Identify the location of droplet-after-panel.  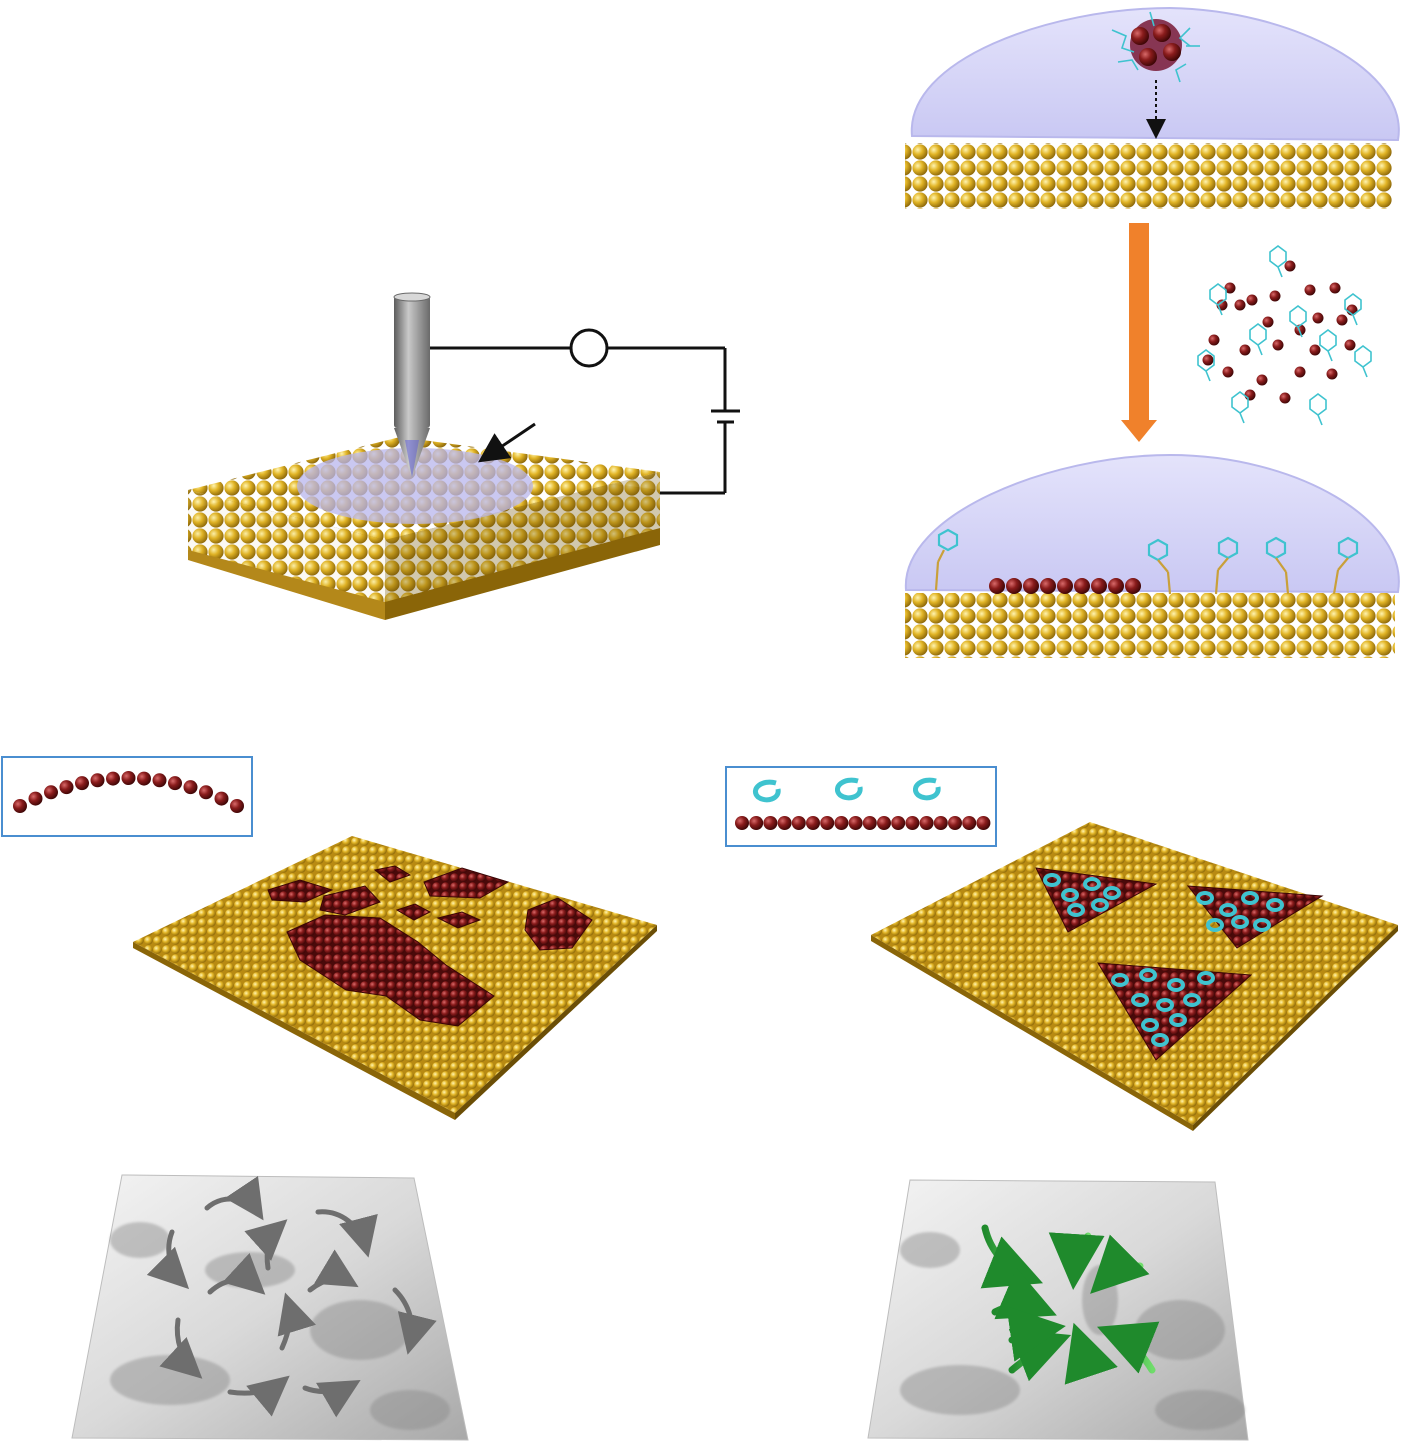
(1152, 555).